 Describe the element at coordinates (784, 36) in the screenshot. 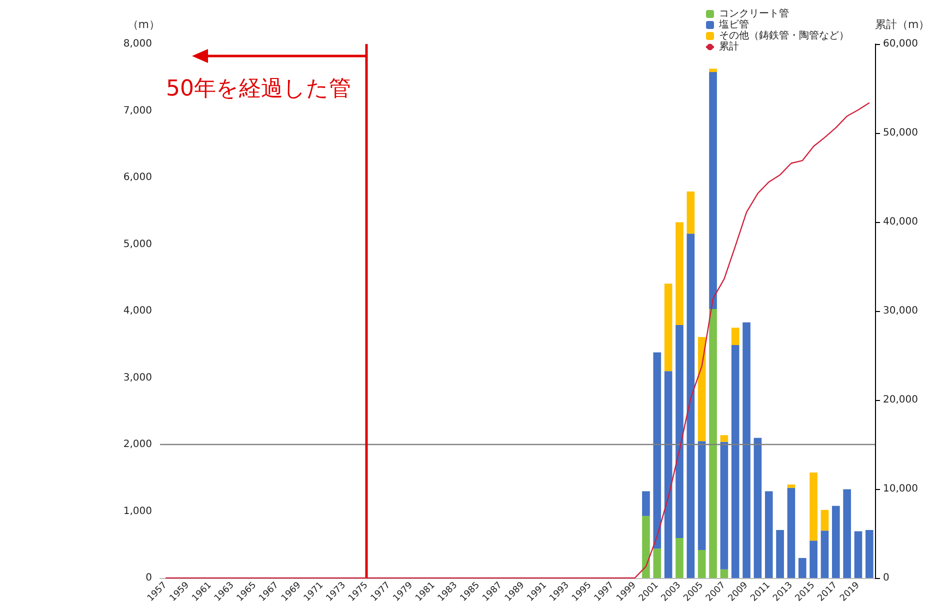

I see `legend-label: その他（鋳鉄管・陶管など）` at that location.